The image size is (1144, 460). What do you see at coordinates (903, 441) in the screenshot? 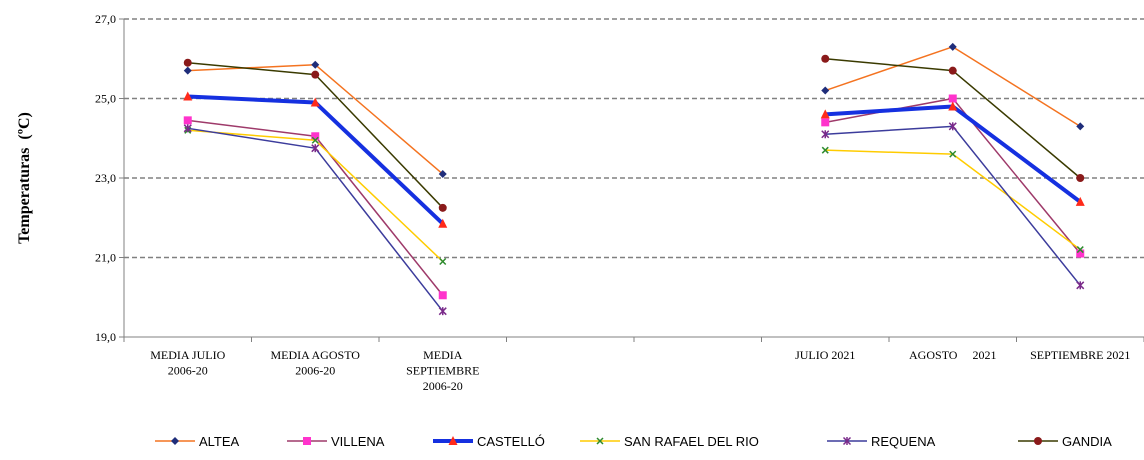
I see `legend-label: REQUENA` at bounding box center [903, 441].